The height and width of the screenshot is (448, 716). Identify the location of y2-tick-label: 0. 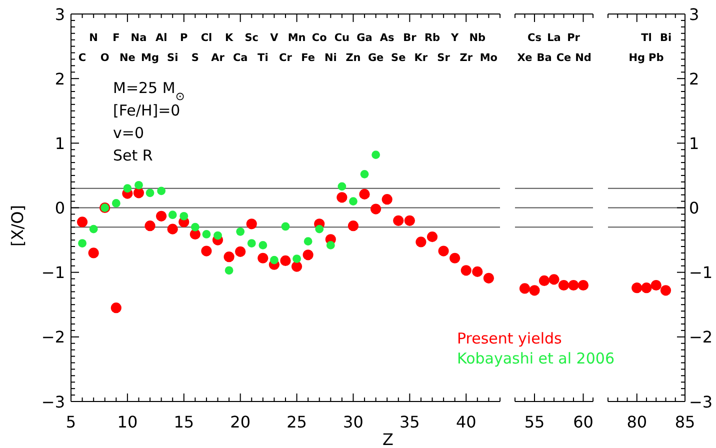
(694, 208).